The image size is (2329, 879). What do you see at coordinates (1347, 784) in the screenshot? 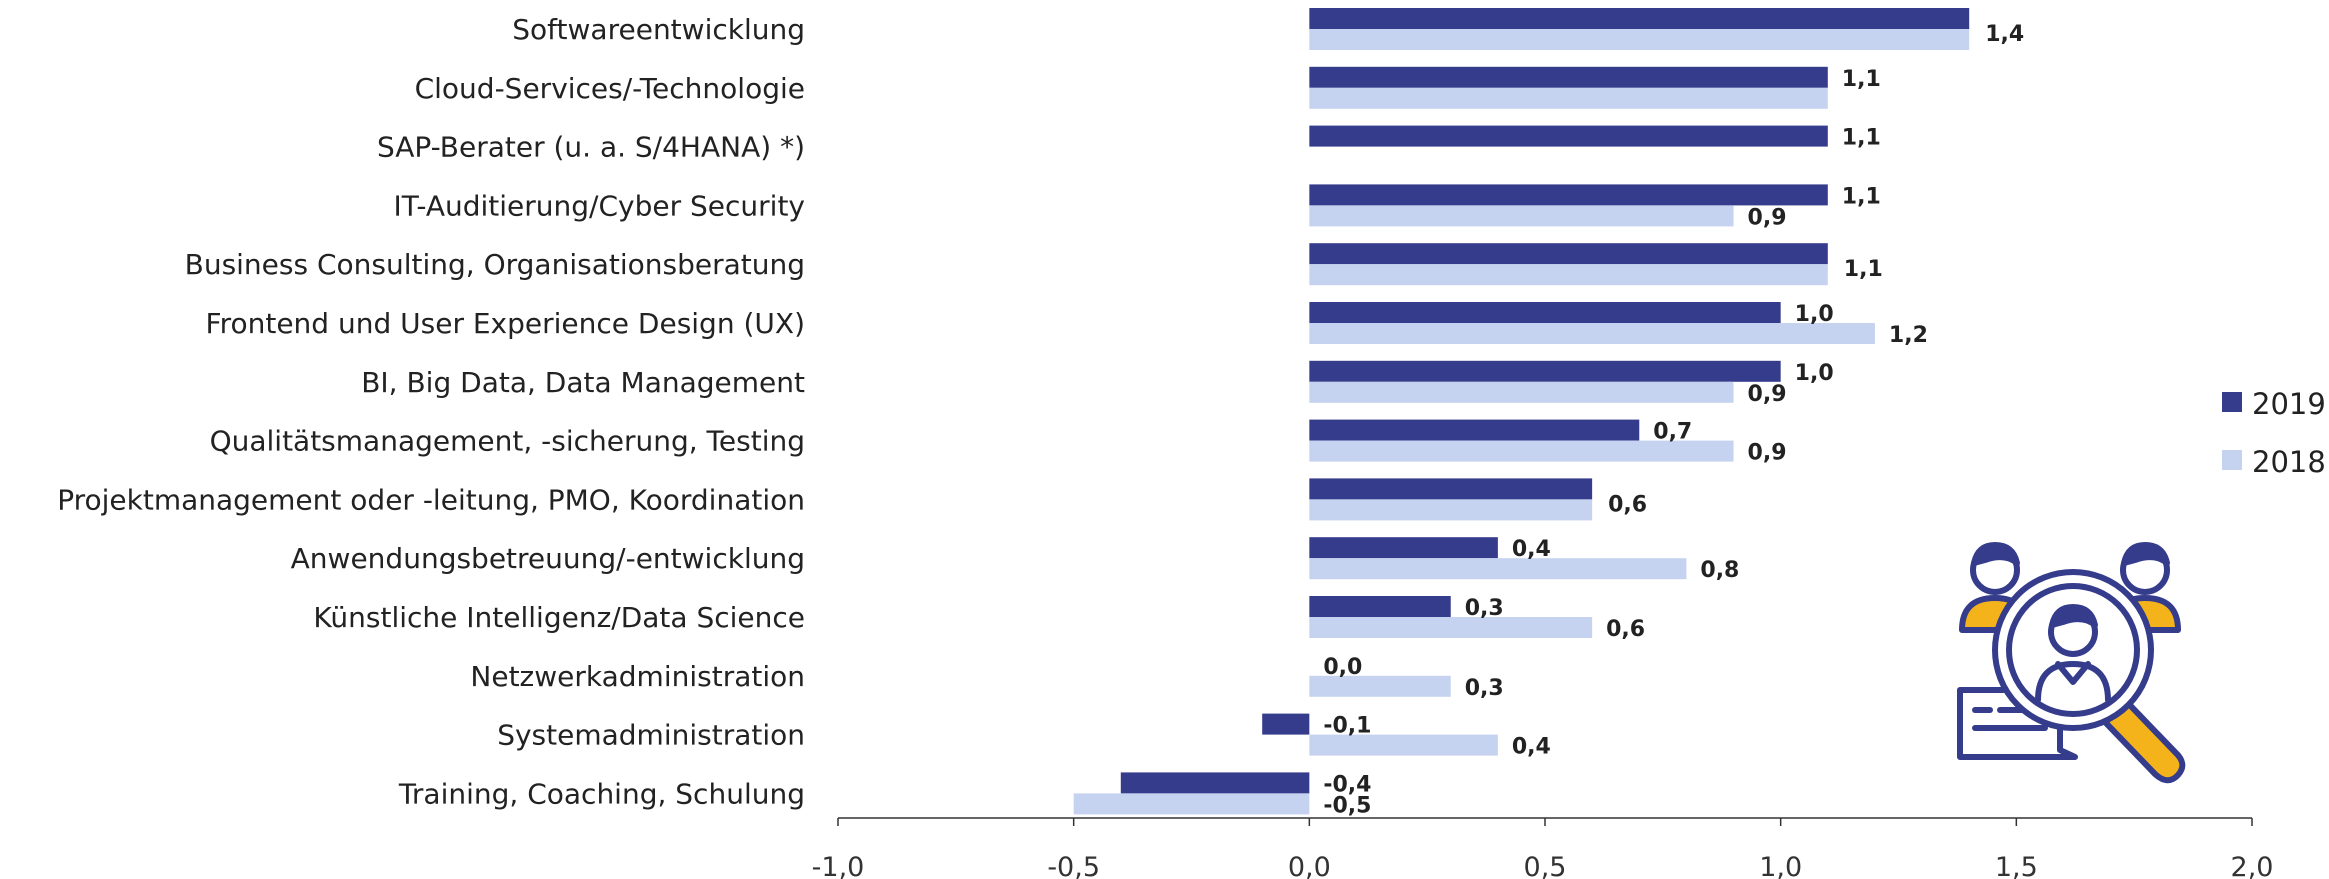
I see `data-label: -0,4` at bounding box center [1347, 784].